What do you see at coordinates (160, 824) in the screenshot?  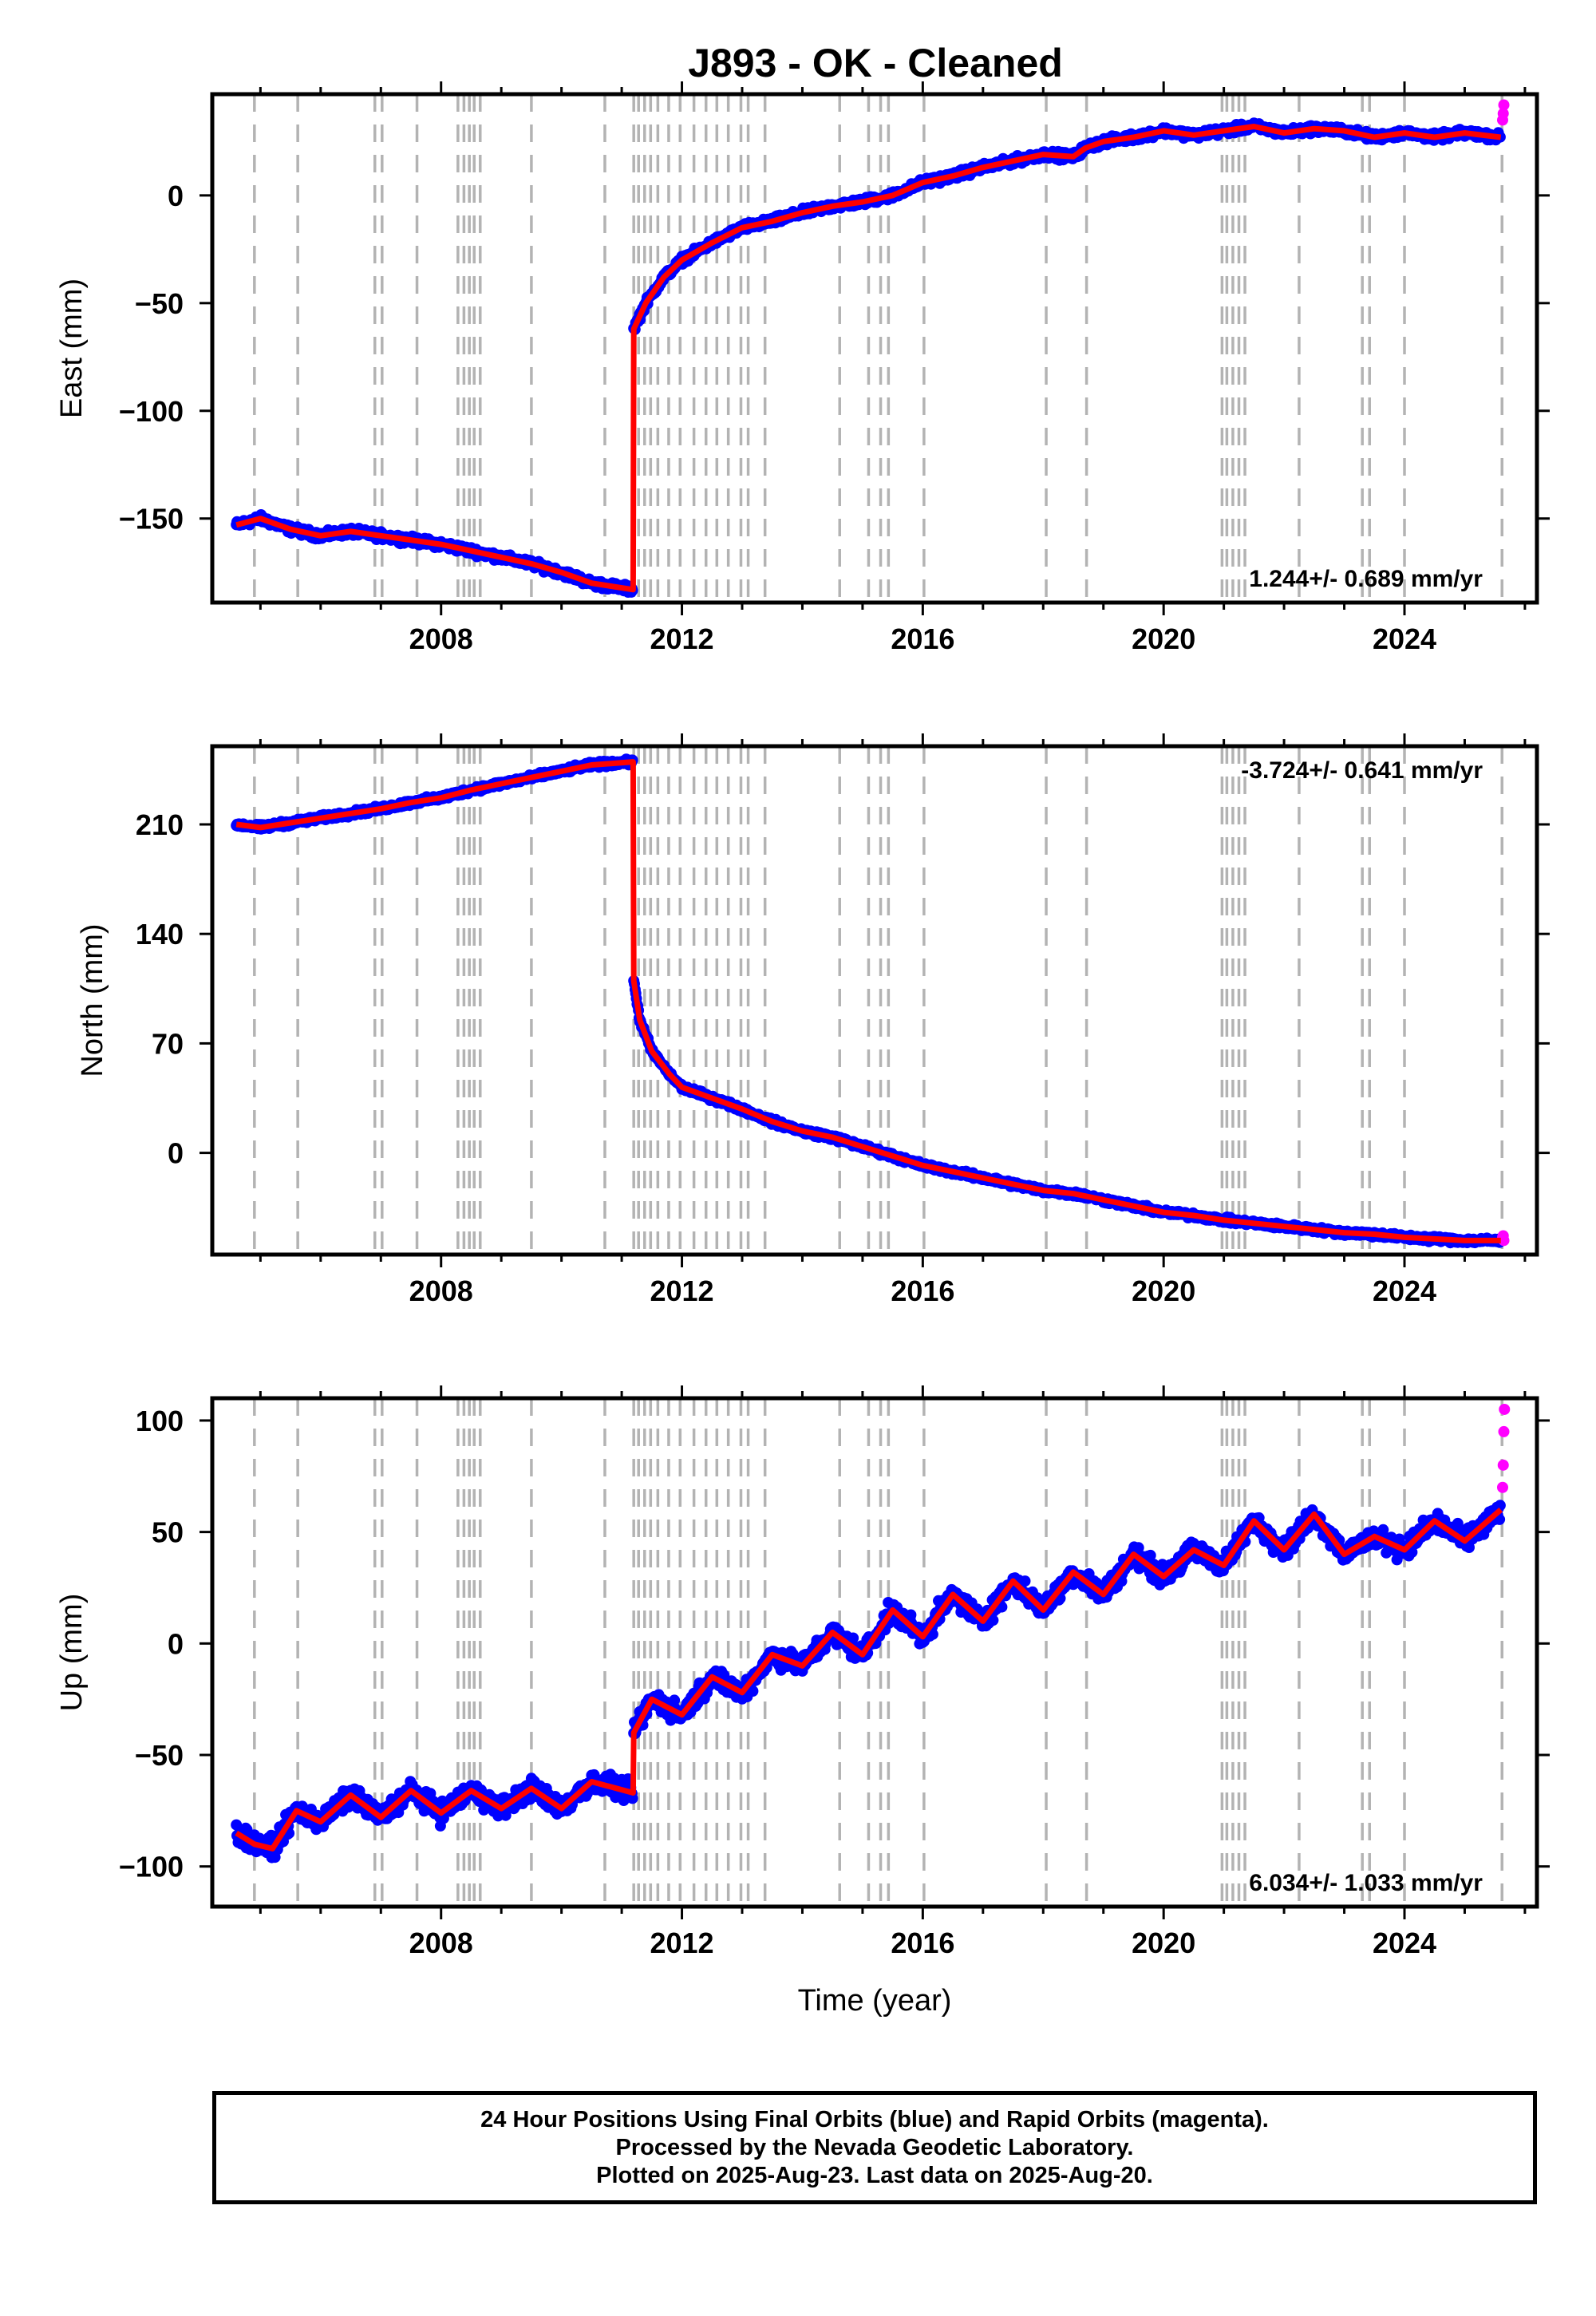 I see `y-tick-label: 210` at bounding box center [160, 824].